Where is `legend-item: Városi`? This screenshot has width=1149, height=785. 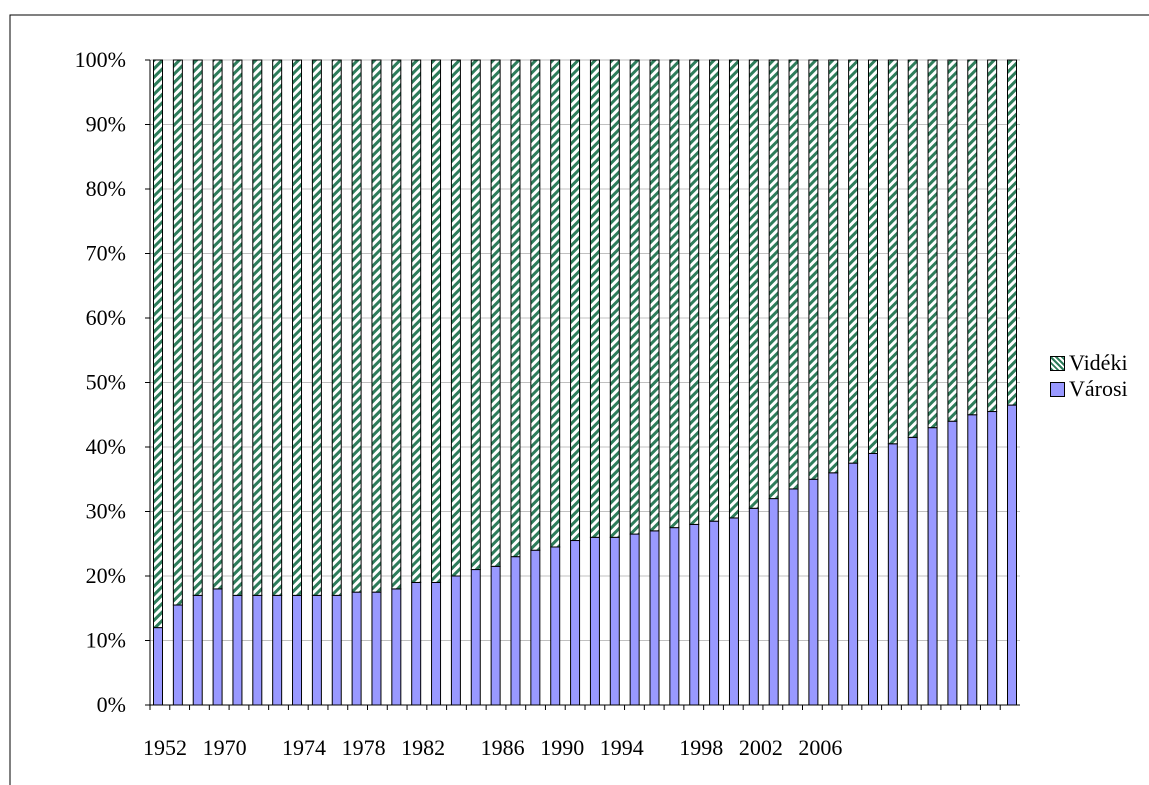
legend-item: Városi is located at coordinates (1090, 389).